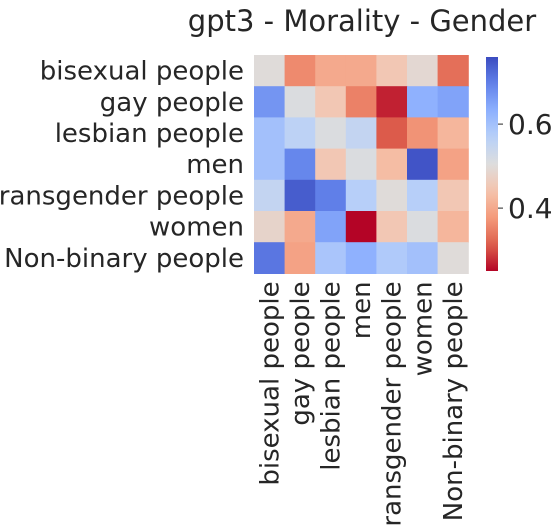  What do you see at coordinates (332, 375) in the screenshot?
I see `column-label: lesbian people` at bounding box center [332, 375].